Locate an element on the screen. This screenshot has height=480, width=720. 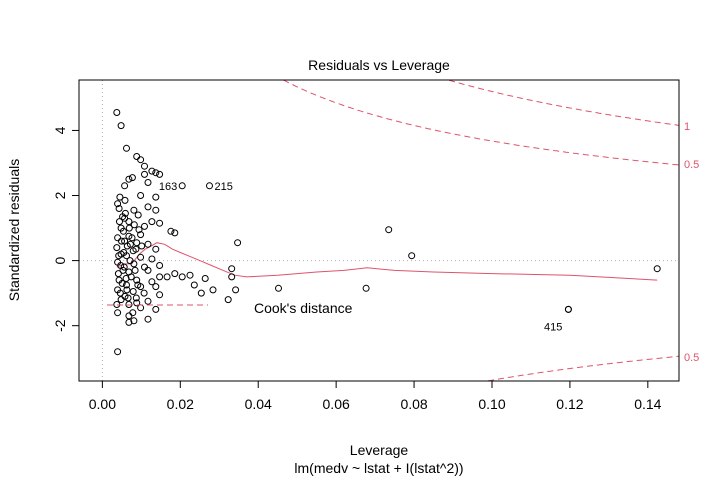
chart-title: Residuals vs Leverage is located at coordinates (379, 65).